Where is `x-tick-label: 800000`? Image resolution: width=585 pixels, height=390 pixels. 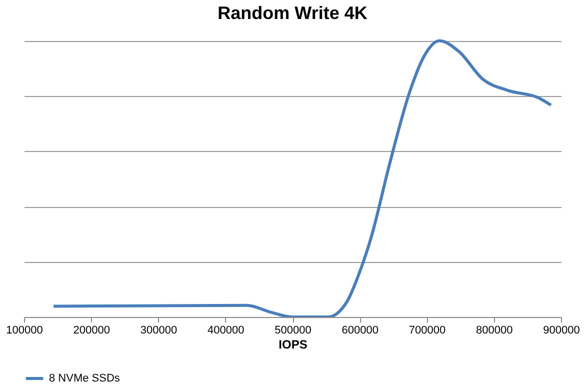
x-tick-label: 800000 is located at coordinates (494, 330).